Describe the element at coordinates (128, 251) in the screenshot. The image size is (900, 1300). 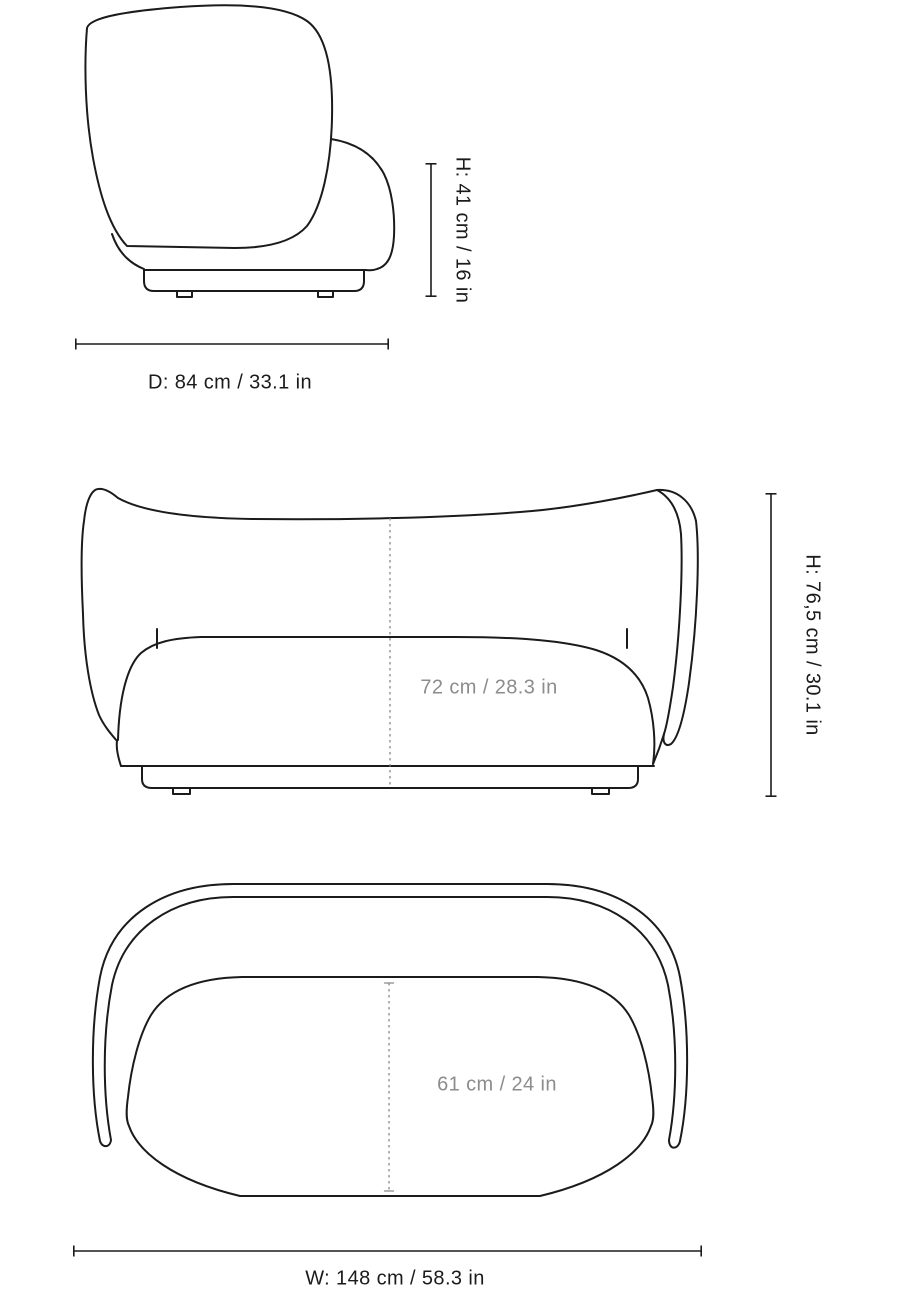
I see `side-front-skirt-line` at that location.